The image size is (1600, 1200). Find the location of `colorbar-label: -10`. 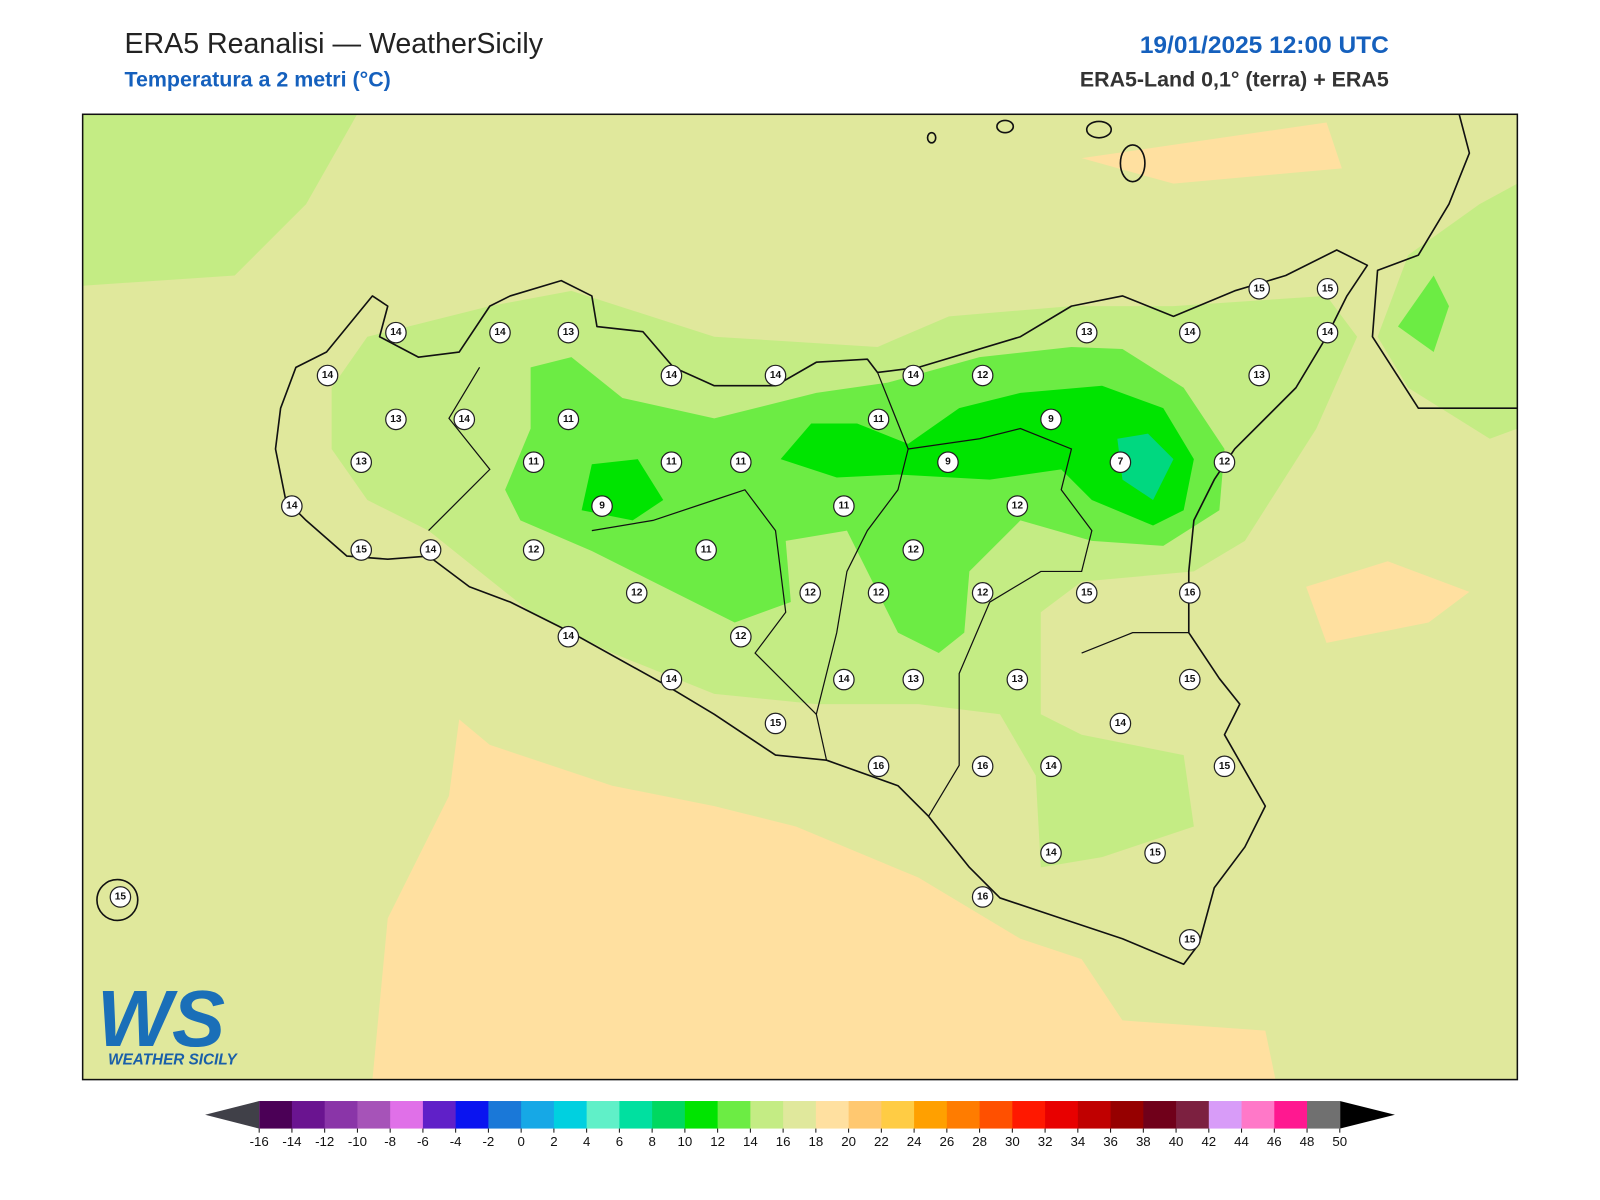

colorbar-label: -10 is located at coordinates (357, 1141).